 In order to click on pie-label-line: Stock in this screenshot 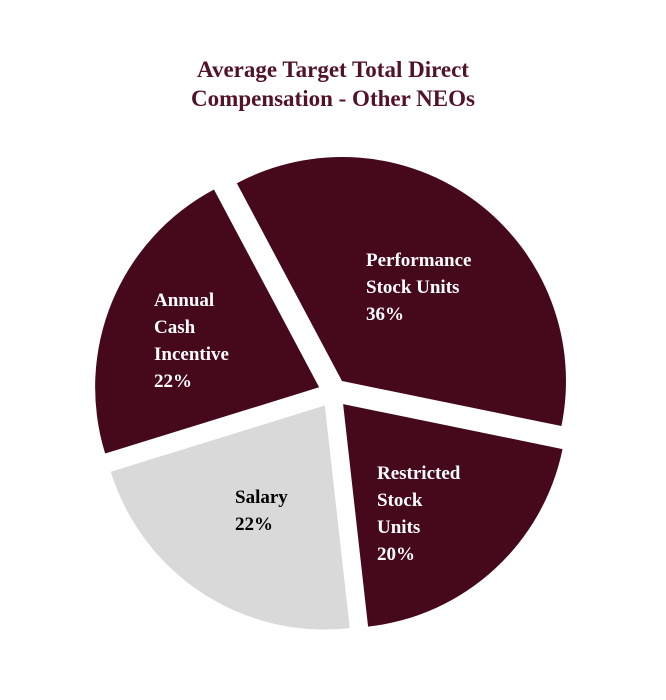, I will do `click(400, 500)`.